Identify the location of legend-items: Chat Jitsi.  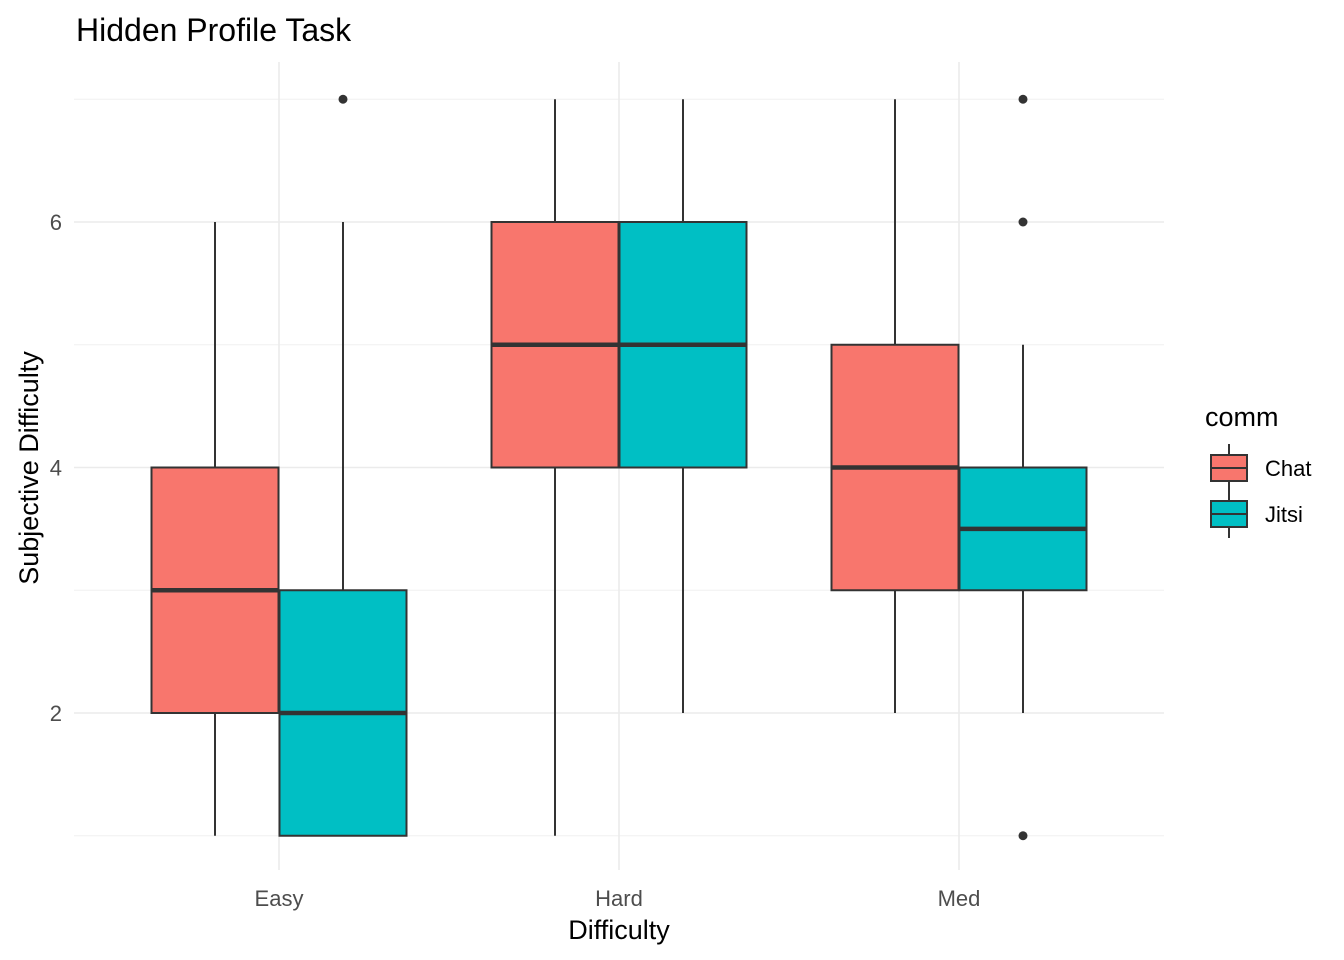
(1260, 491).